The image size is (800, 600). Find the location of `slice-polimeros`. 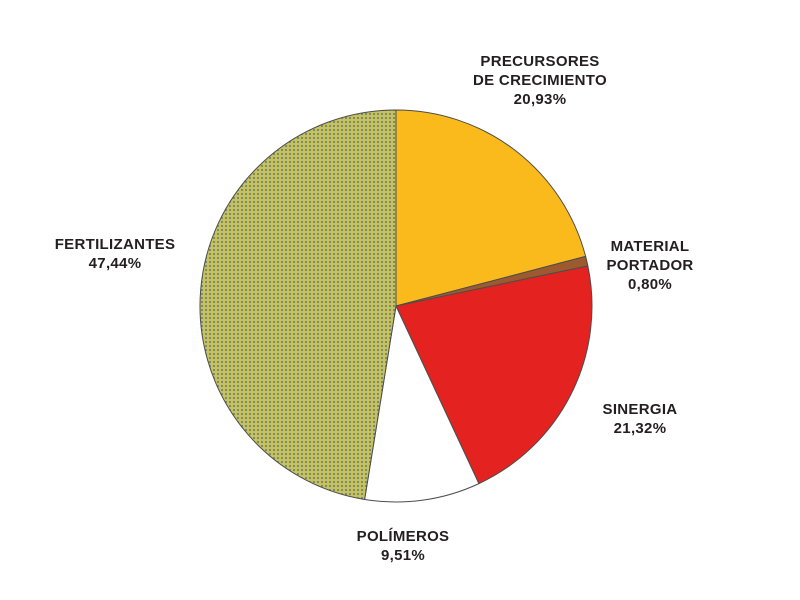

slice-polimeros is located at coordinates (422, 404).